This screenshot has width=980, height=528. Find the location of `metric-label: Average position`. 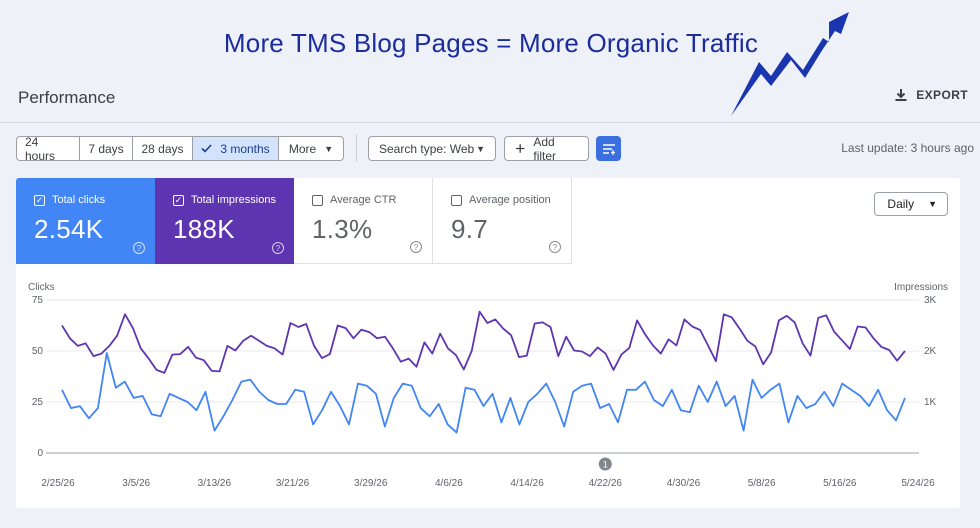

metric-label: Average position is located at coordinates (510, 200).